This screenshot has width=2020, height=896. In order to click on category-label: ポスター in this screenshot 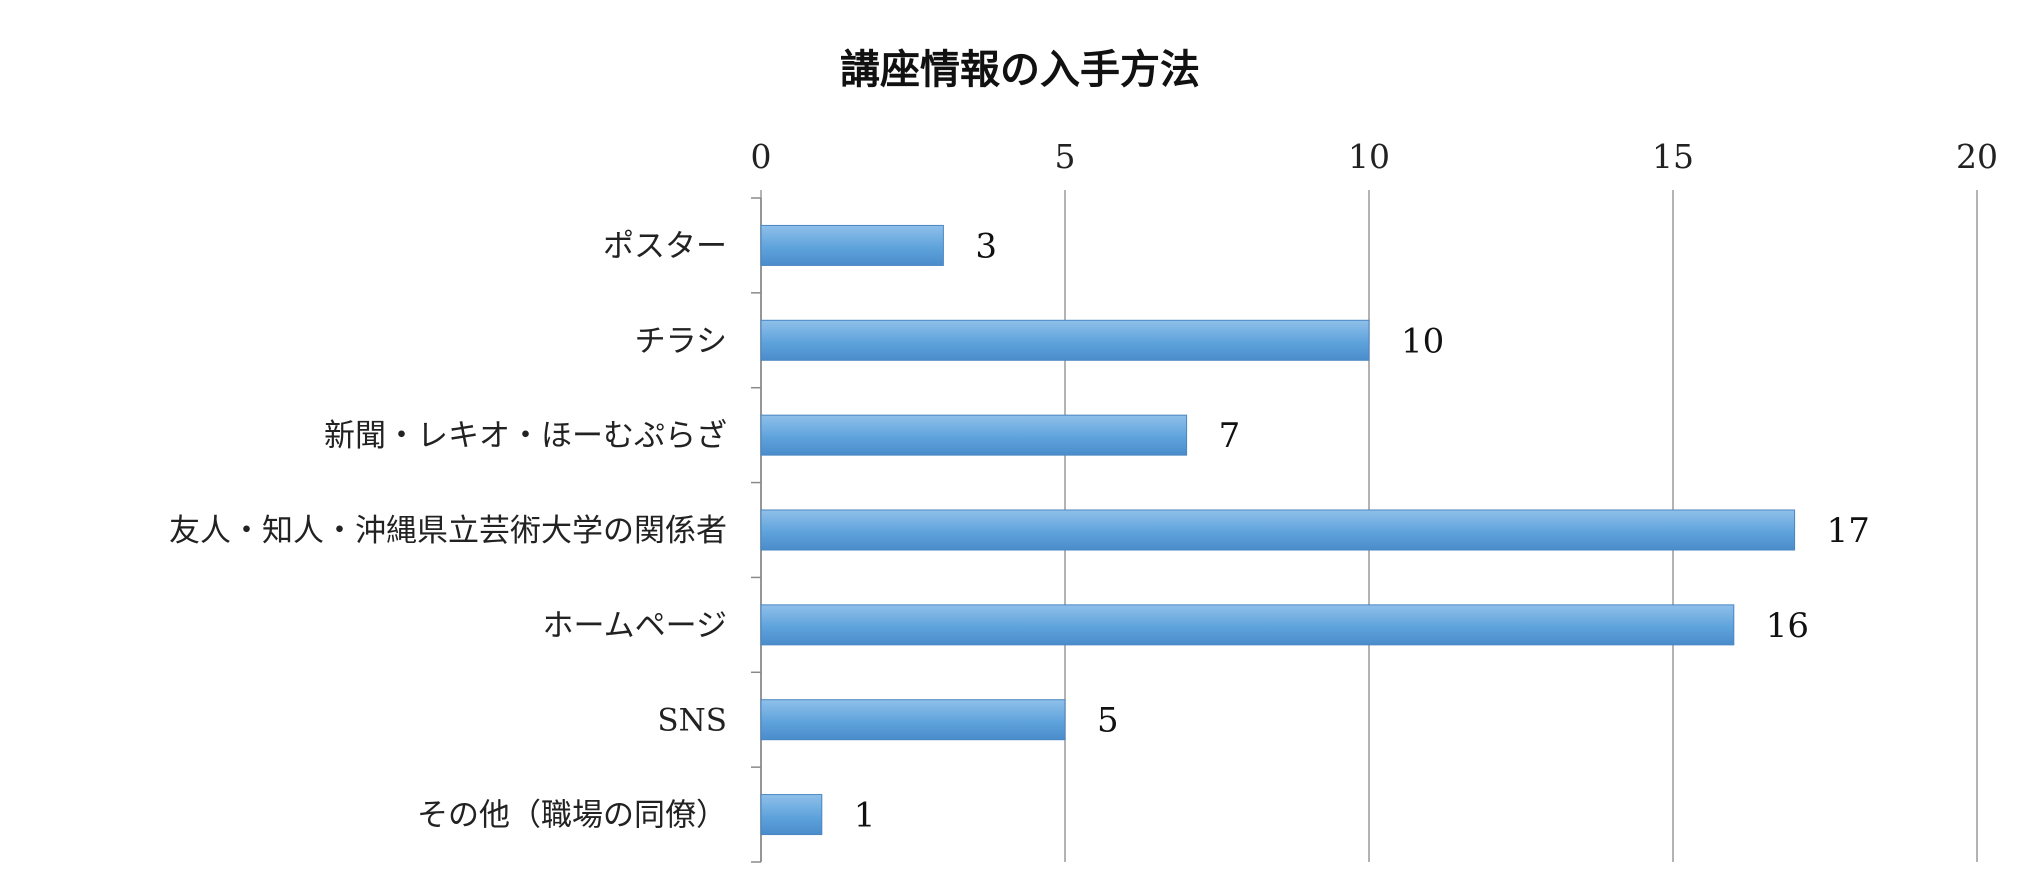, I will do `click(665, 246)`.